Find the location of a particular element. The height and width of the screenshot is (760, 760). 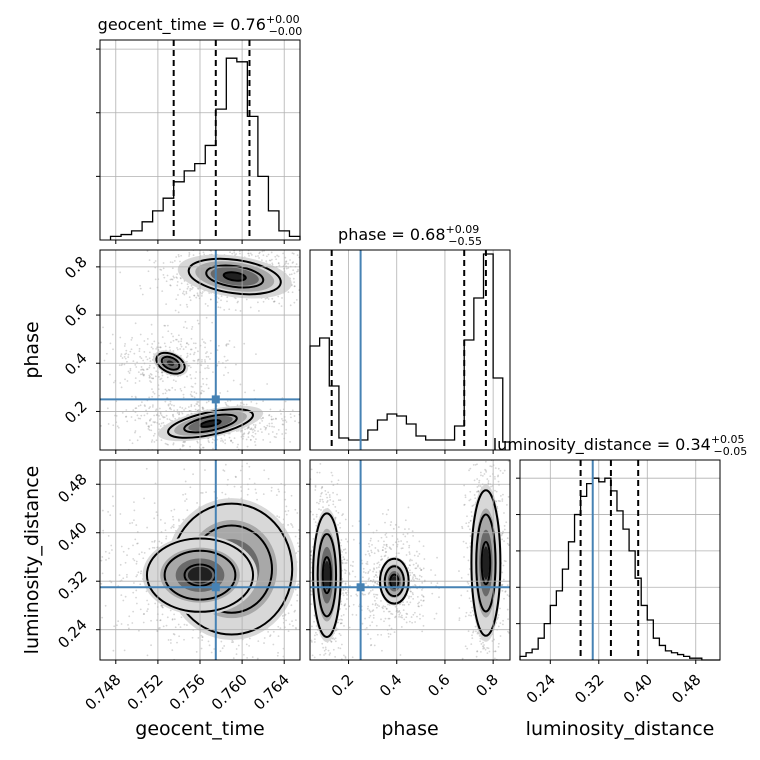

panel-title: phase = 0.68+0.09 −0.55 is located at coordinates (410, 235).